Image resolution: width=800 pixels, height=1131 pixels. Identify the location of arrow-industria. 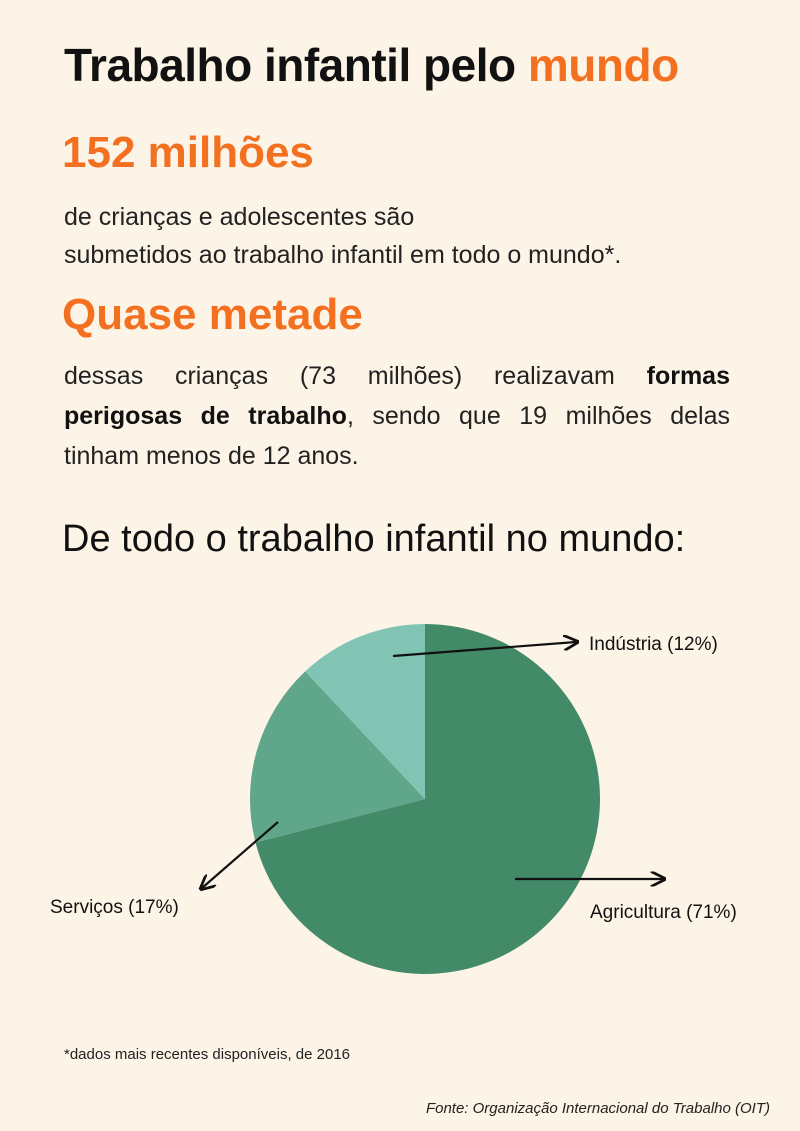
(484, 650).